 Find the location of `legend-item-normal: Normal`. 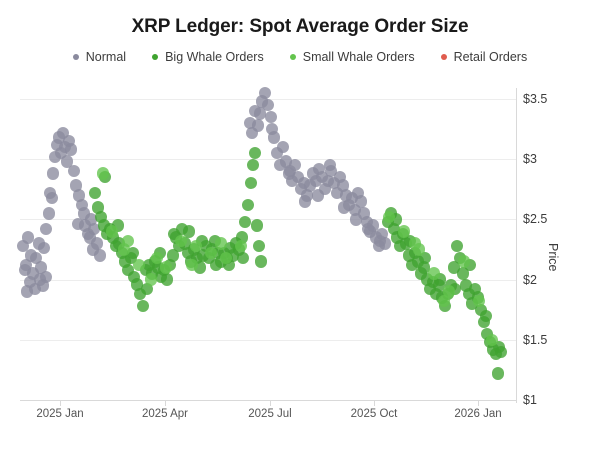

legend-item-normal: Normal is located at coordinates (99, 57).